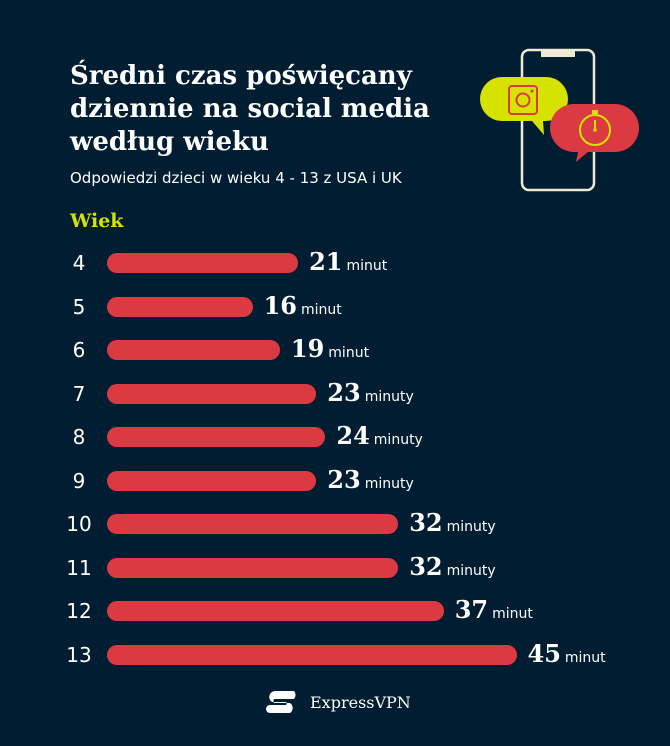  What do you see at coordinates (544, 653) in the screenshot?
I see `value-number: 45` at bounding box center [544, 653].